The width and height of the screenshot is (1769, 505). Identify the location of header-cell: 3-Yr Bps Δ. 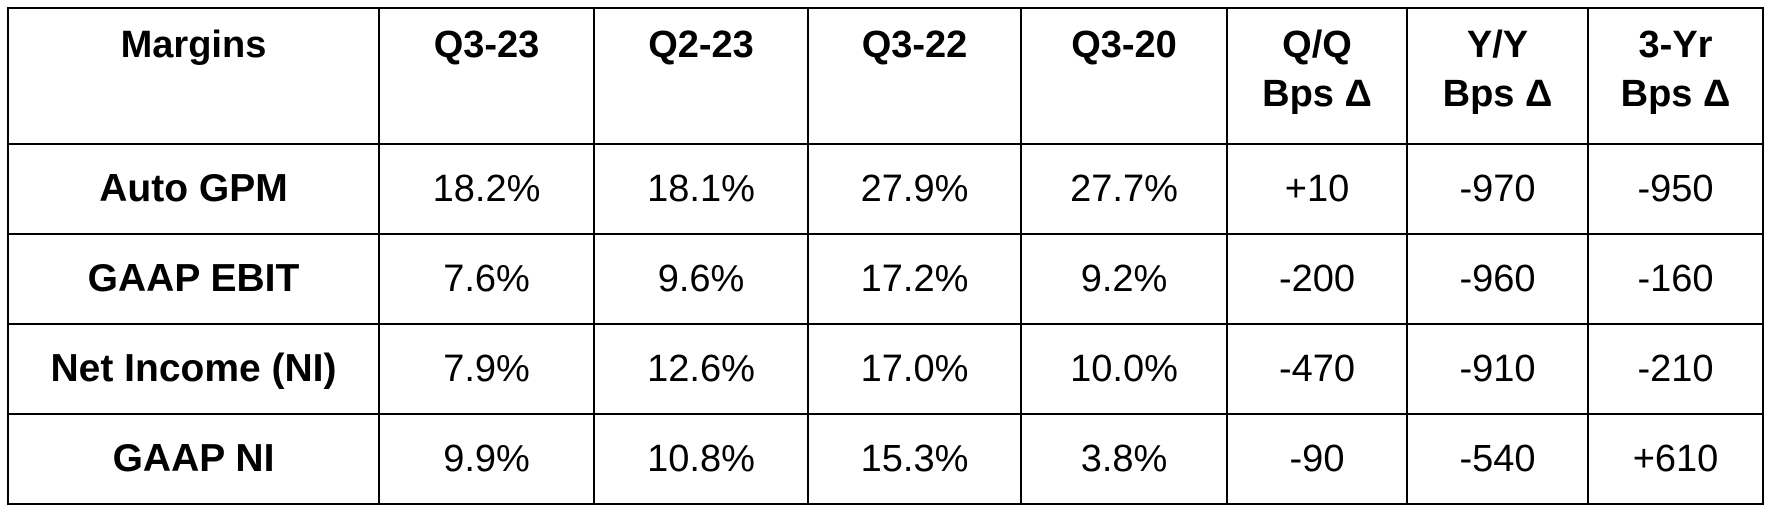
(1675, 76).